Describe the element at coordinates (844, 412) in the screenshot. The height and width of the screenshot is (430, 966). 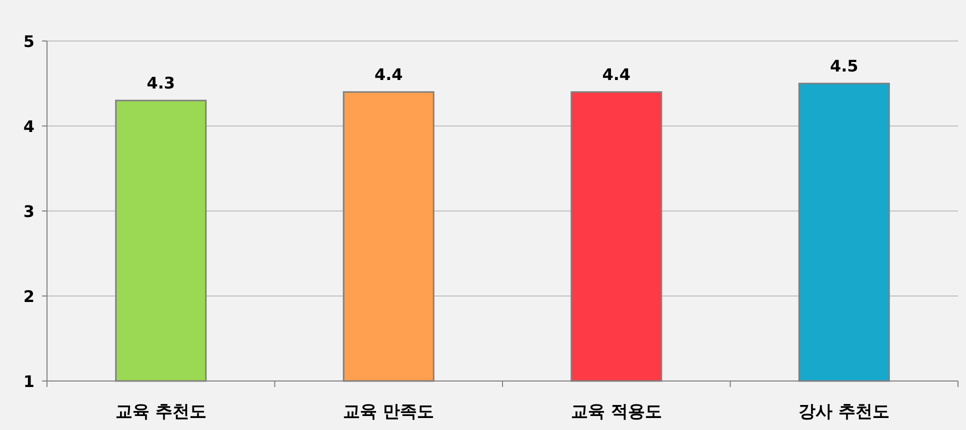
I see `x-tick-label: 강사 추천도` at that location.